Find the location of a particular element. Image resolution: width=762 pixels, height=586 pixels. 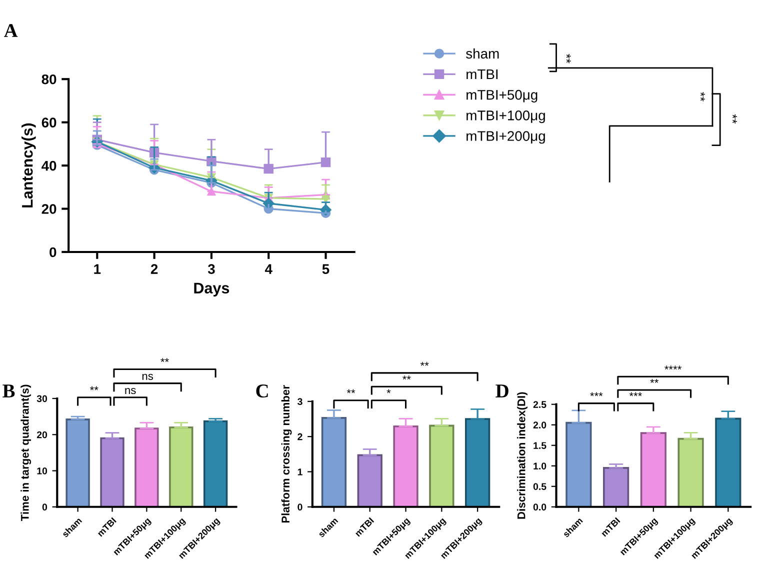

chart-title: A is located at coordinates (11, 30).